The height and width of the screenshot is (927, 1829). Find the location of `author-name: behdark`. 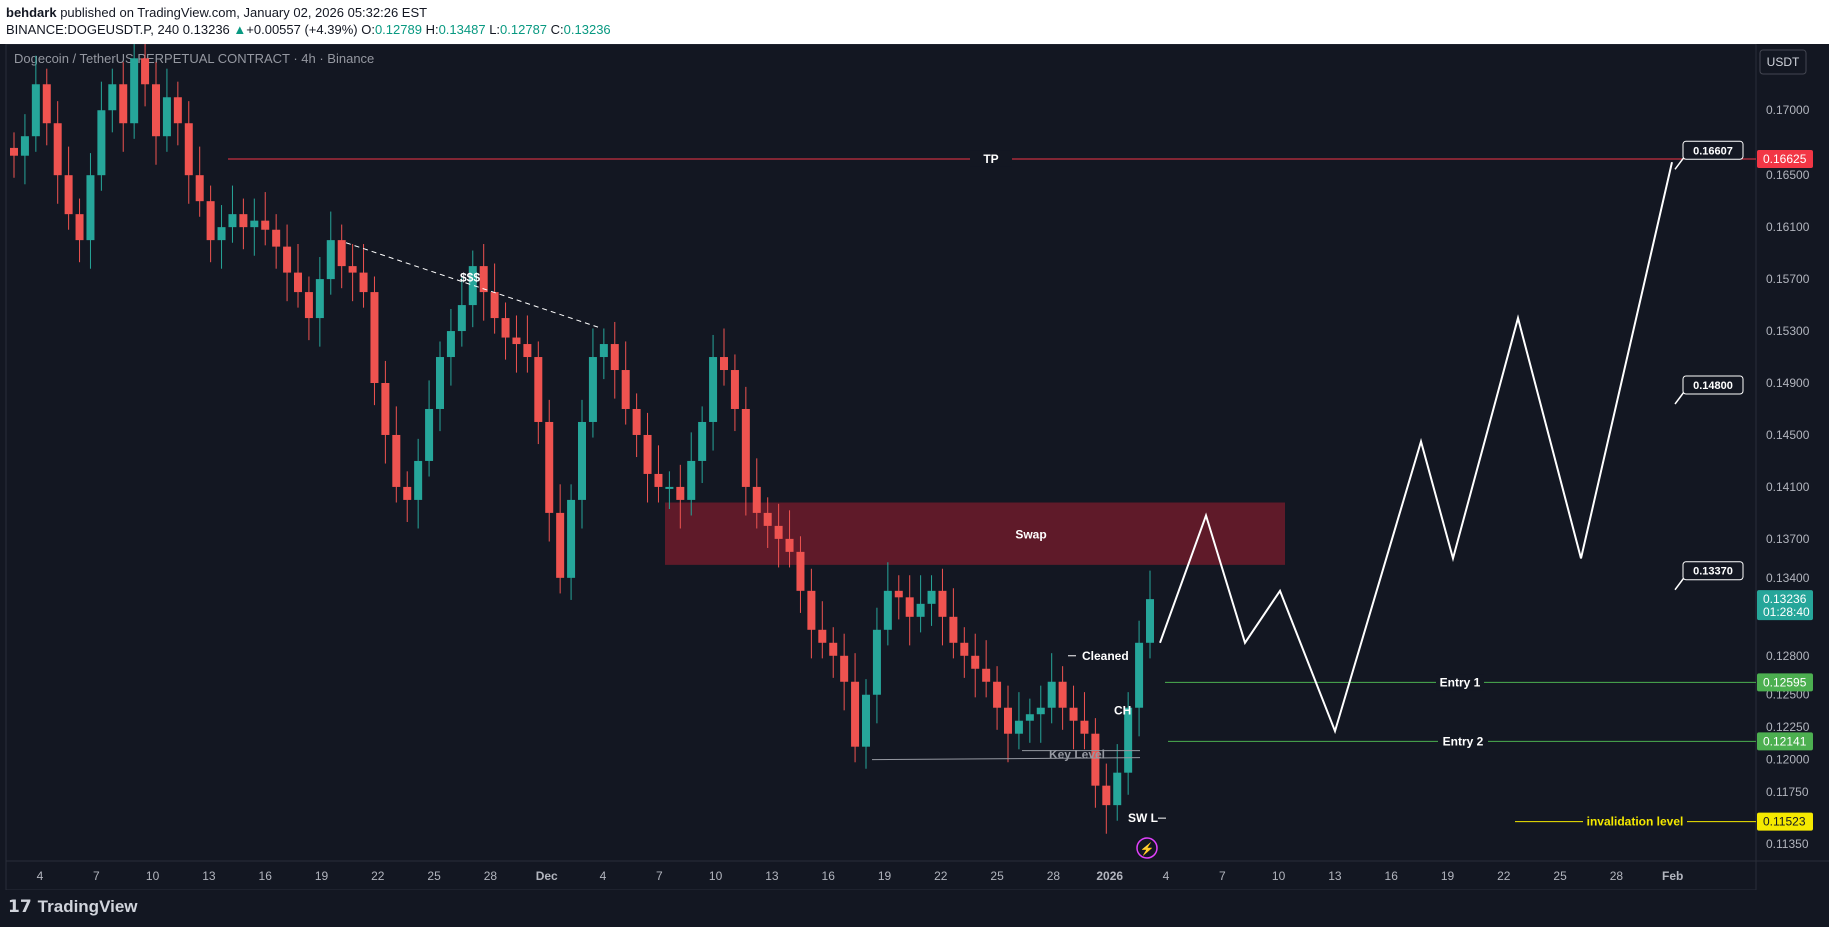

author-name: behdark is located at coordinates (31, 12).